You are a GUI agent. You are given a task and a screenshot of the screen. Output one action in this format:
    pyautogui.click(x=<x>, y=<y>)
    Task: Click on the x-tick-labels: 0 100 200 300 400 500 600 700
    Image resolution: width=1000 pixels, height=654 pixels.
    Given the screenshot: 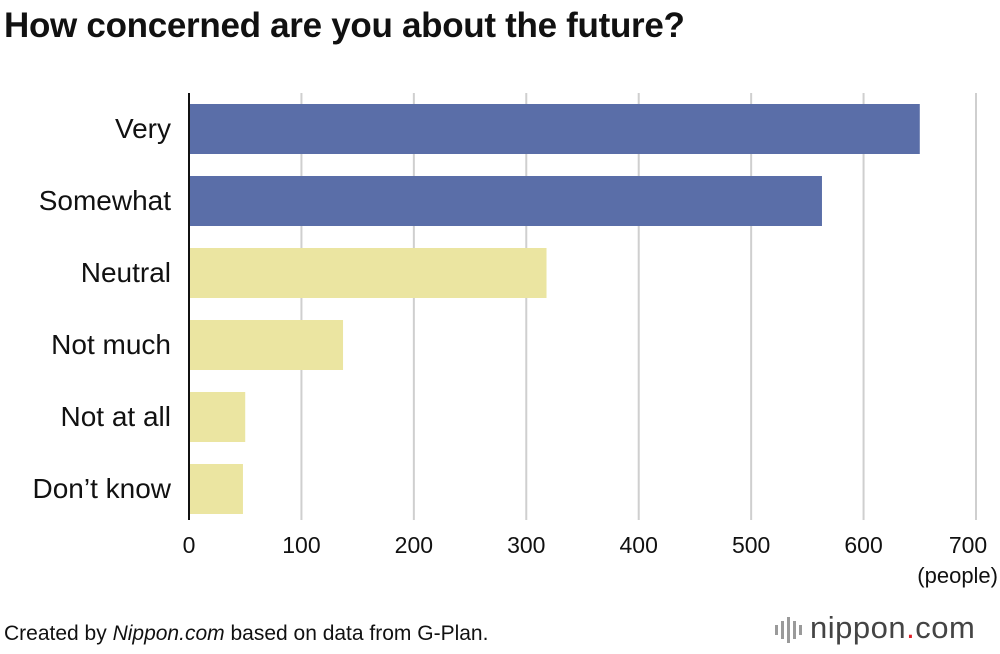 What is the action you would take?
    pyautogui.click(x=585, y=545)
    